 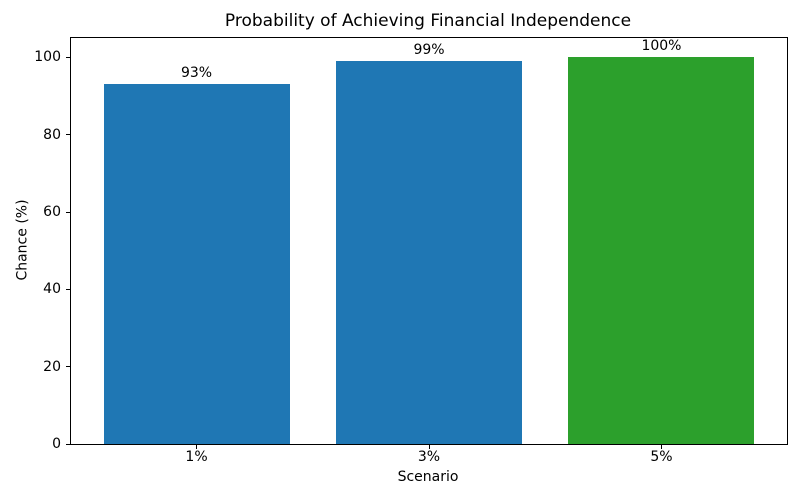 I want to click on y-tick-label: 40, so click(x=52, y=289).